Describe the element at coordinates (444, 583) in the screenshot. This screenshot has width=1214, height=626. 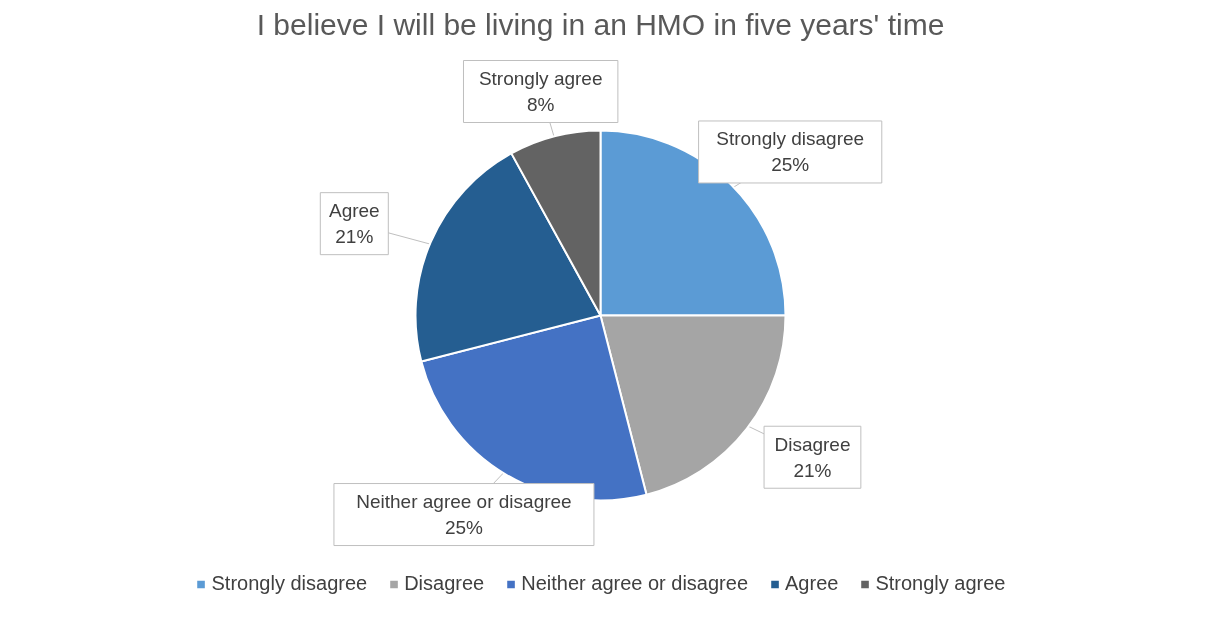
I see `legend-label: Disagree` at that location.